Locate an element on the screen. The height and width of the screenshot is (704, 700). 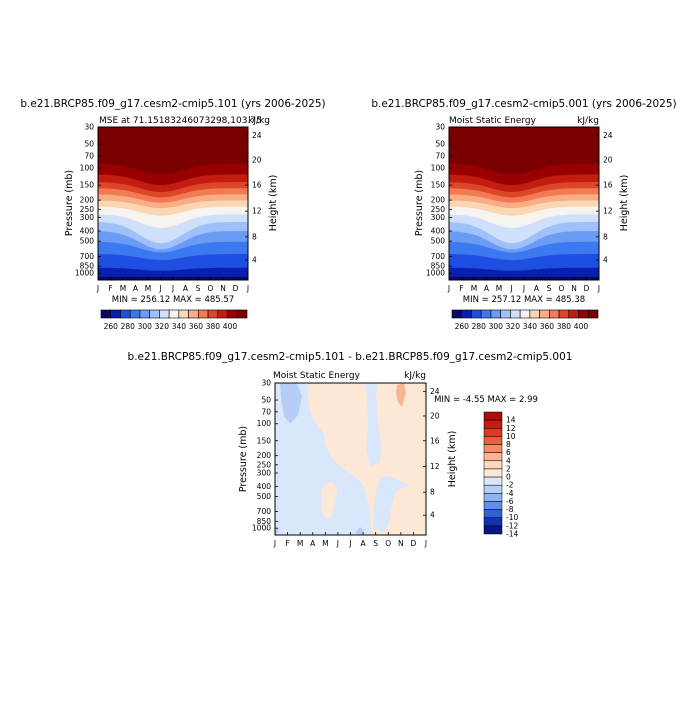
panel-left-colorbar-label: 400 is located at coordinates (230, 326).